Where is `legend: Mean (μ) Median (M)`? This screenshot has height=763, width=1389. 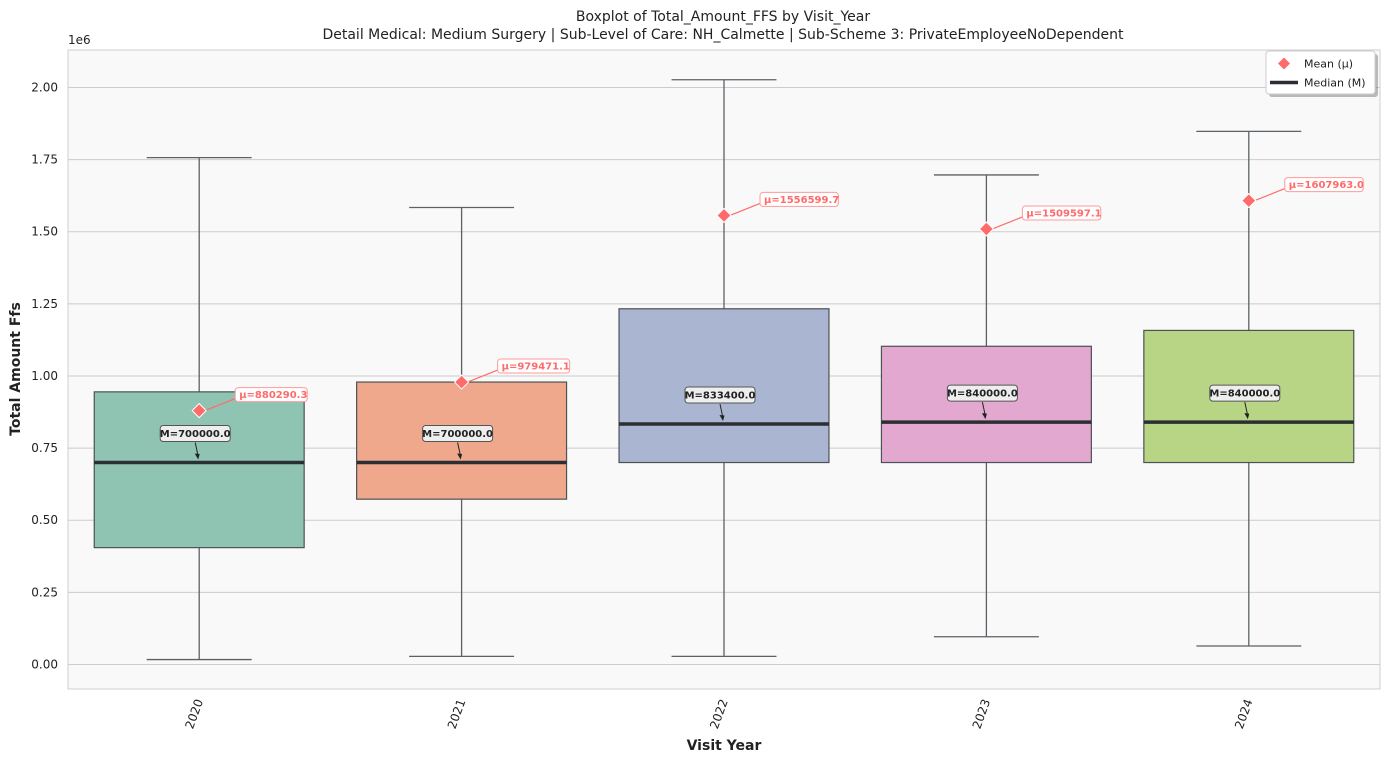
legend: Mean (μ) Median (M) is located at coordinates (1321, 73).